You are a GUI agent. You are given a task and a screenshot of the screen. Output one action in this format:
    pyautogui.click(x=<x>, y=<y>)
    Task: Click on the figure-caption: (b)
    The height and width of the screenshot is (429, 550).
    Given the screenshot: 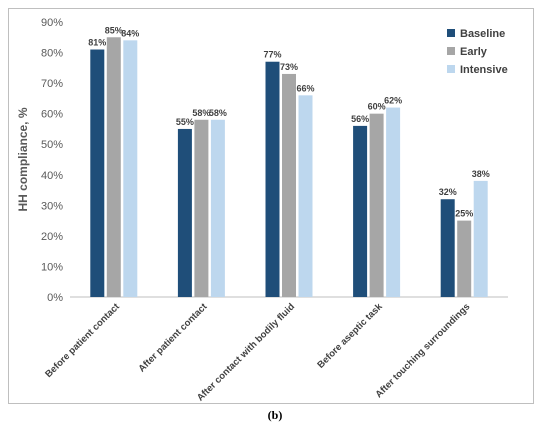 What is the action you would take?
    pyautogui.click(x=275, y=415)
    